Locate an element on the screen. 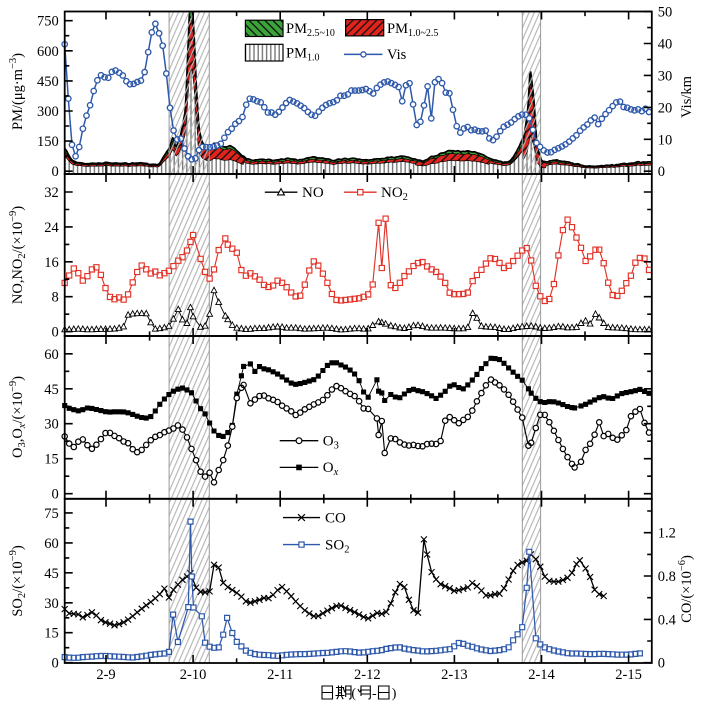 The width and height of the screenshot is (709, 708). svg-text: 750 is located at coordinates (48, 22).